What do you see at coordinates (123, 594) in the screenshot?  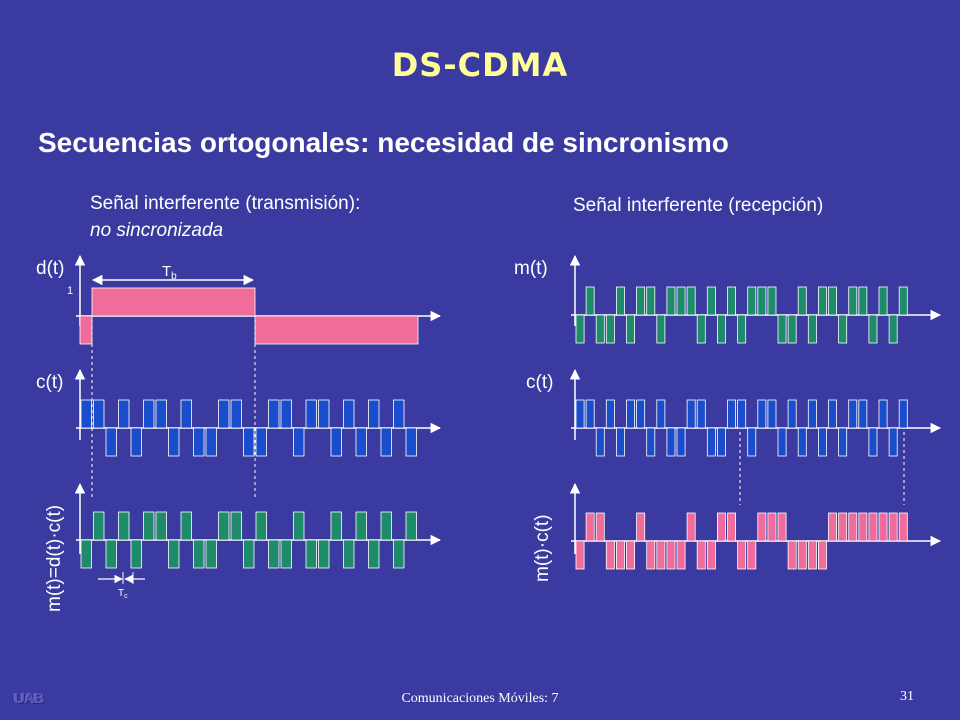 I see `label-tc: Tc` at bounding box center [123, 594].